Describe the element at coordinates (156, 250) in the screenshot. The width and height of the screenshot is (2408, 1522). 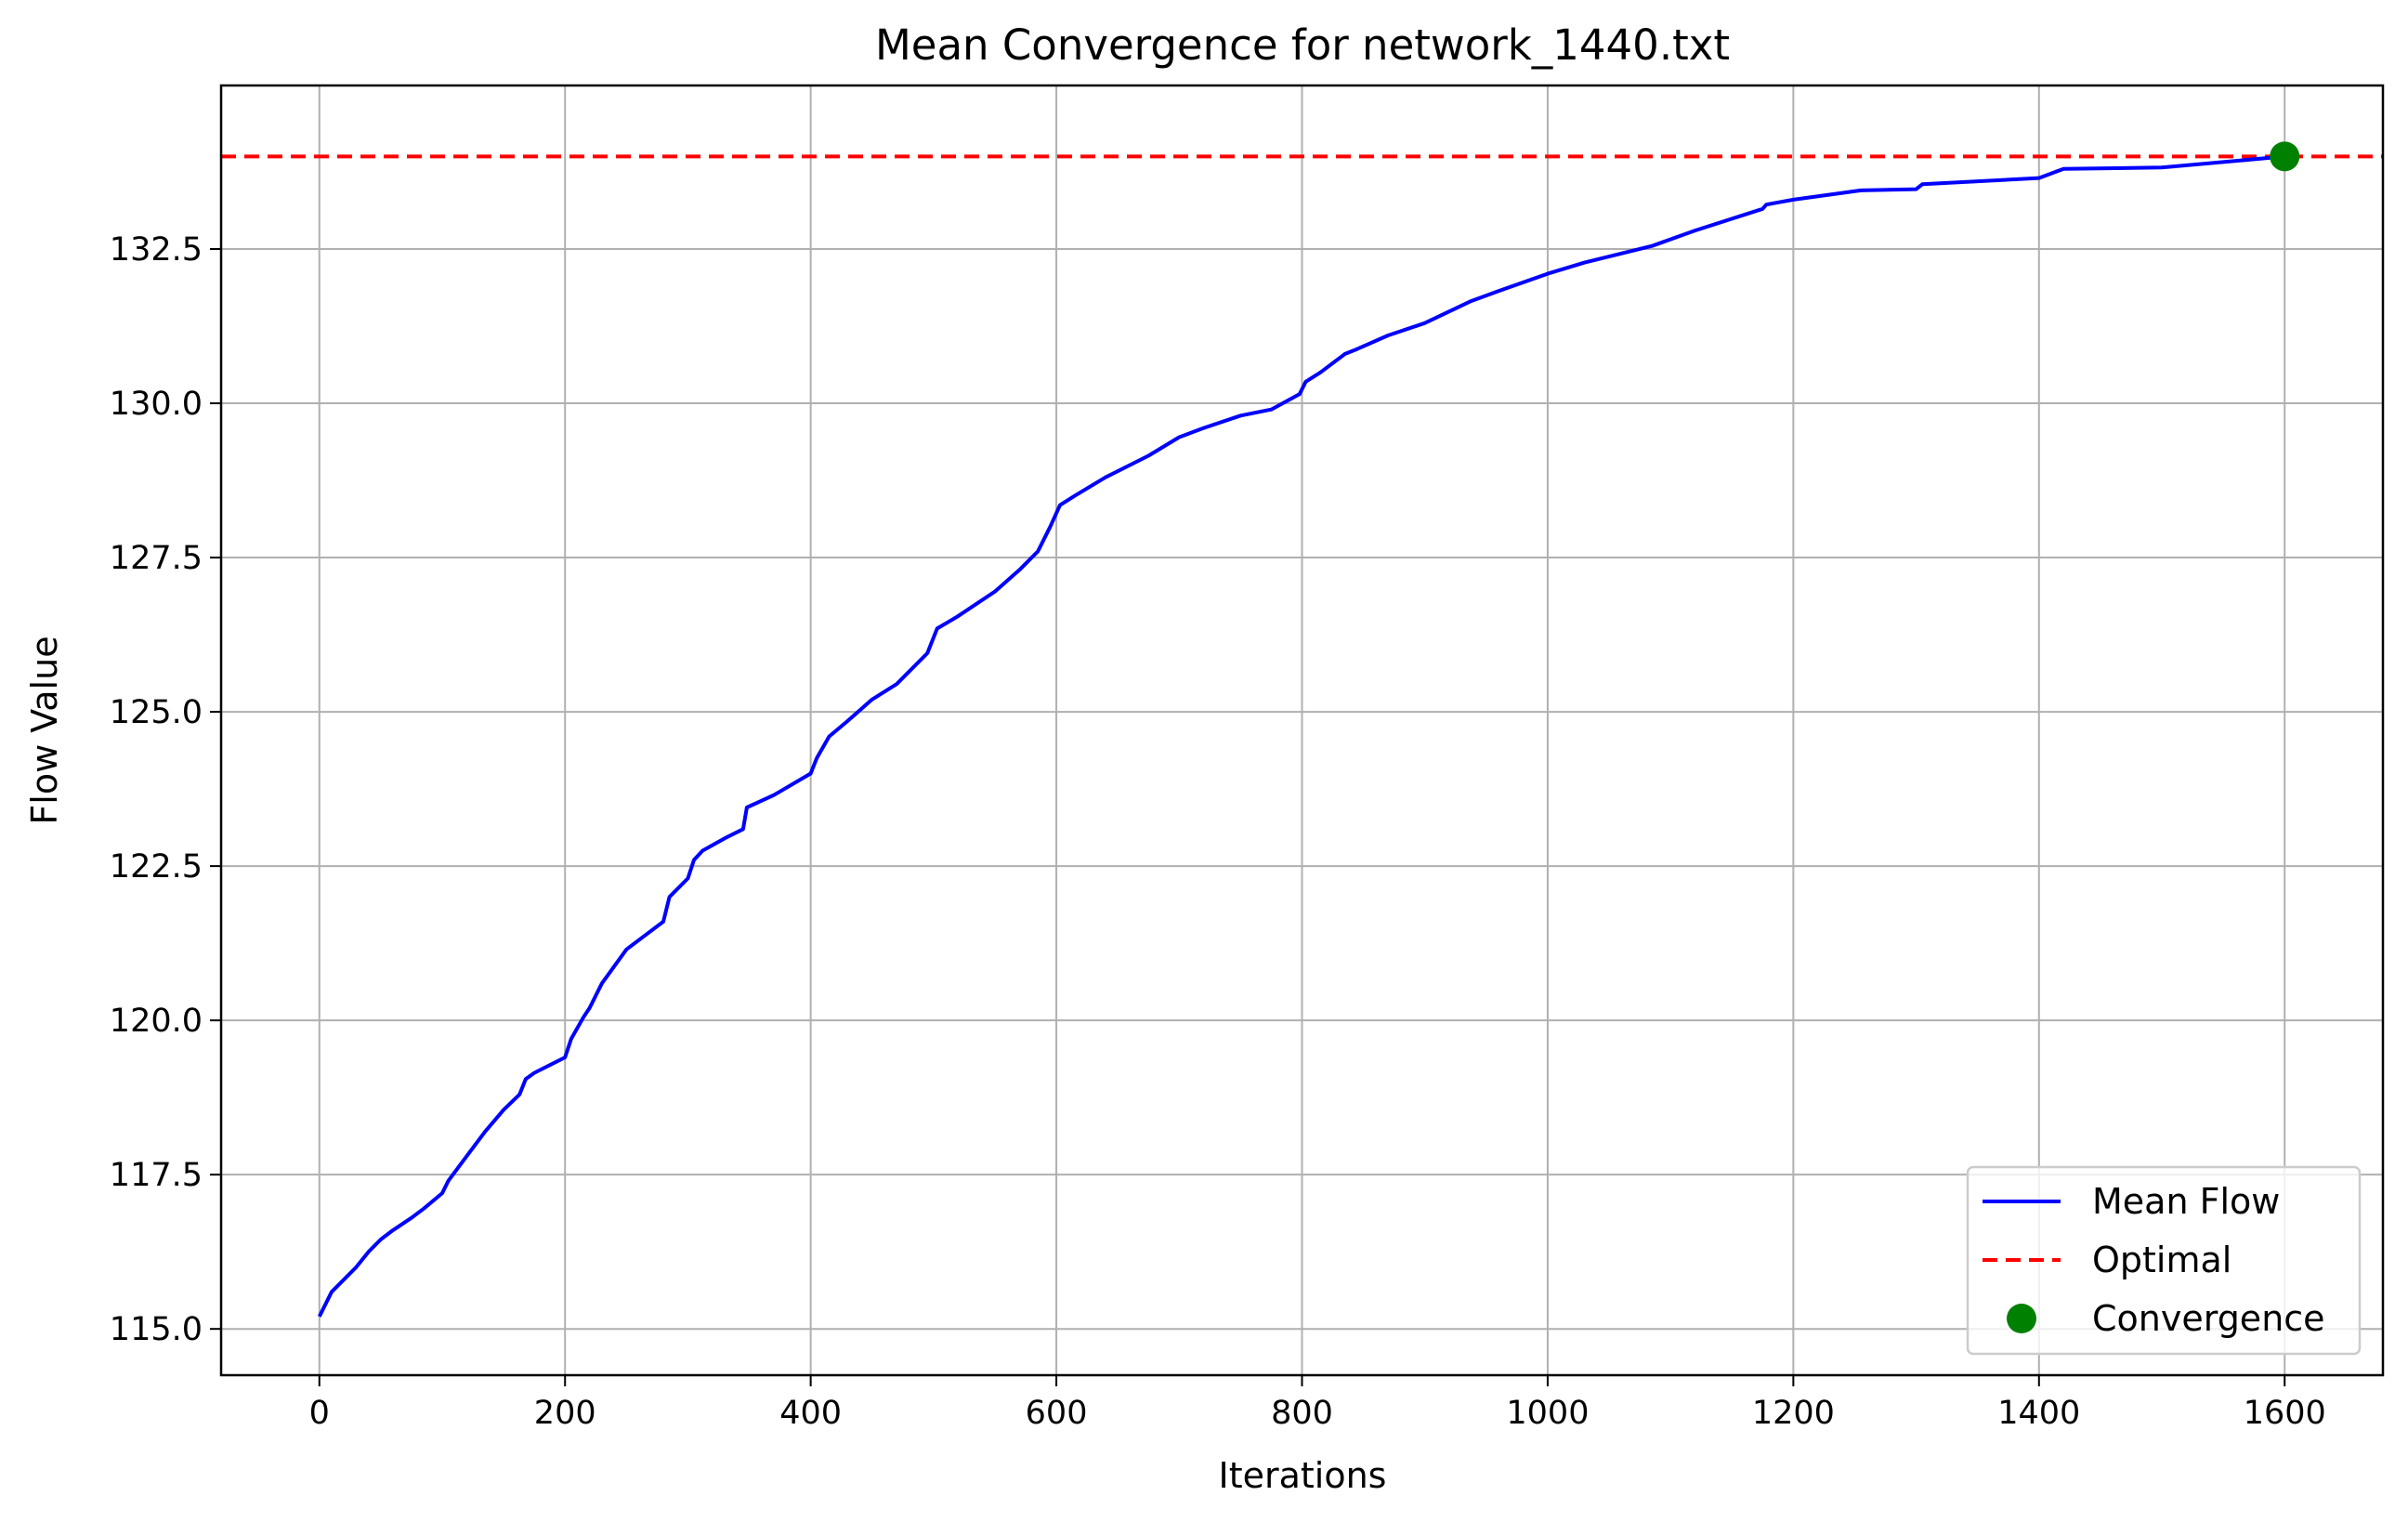
I see `y-tick-label: 132.5` at that location.